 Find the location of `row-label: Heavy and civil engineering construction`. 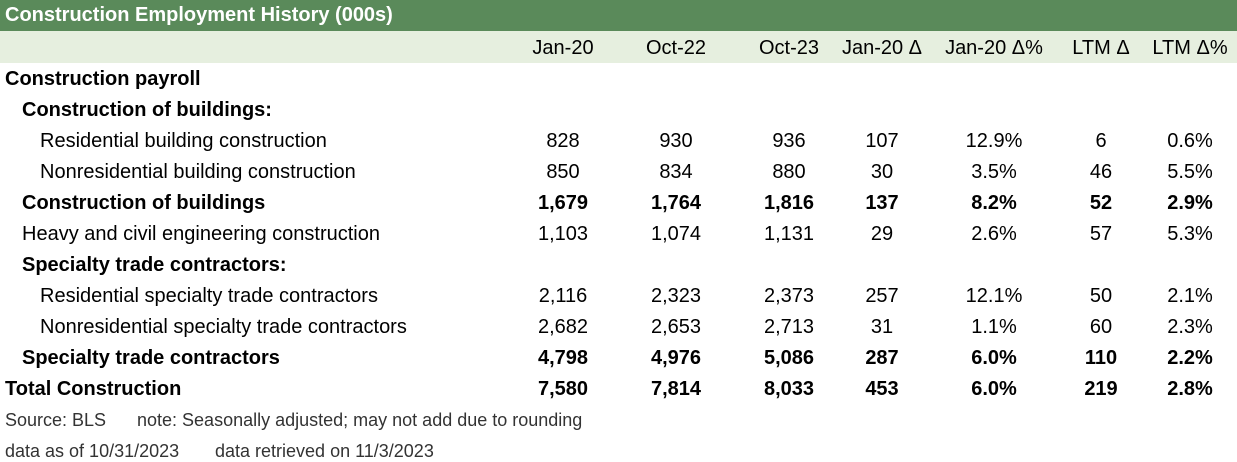

row-label: Heavy and civil engineering construction is located at coordinates (201, 234).